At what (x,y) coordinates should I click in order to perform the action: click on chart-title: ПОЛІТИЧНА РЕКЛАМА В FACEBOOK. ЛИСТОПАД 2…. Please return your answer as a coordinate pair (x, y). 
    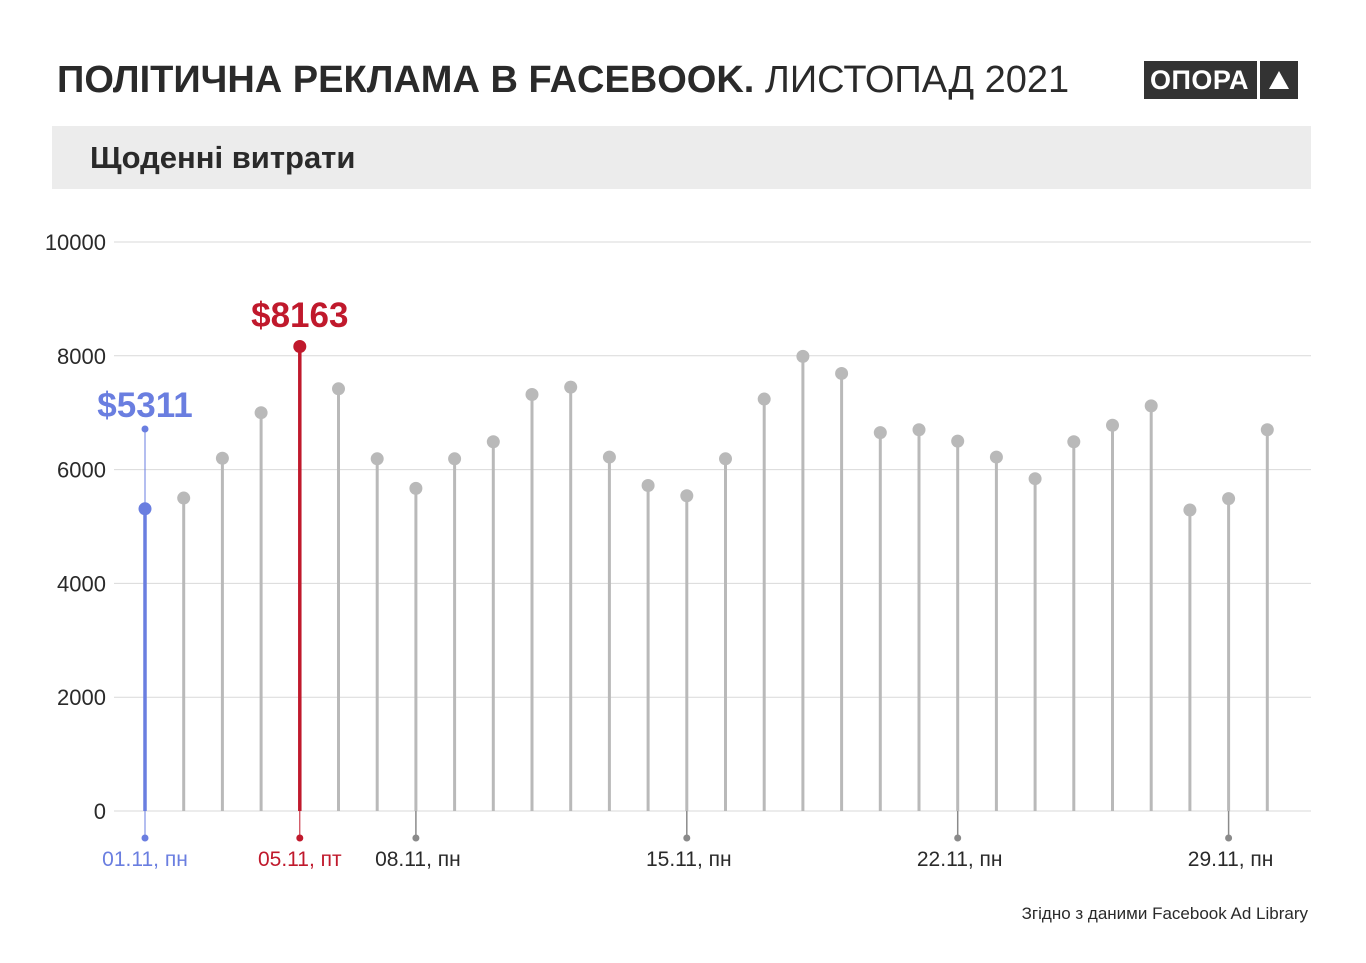
    Looking at the image, I should click on (563, 80).